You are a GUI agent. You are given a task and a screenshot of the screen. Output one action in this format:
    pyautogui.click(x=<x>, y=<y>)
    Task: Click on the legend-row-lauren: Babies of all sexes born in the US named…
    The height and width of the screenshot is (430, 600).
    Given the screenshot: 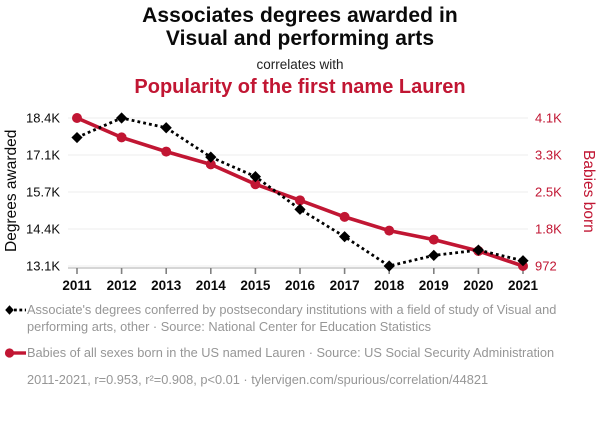 What is the action you would take?
    pyautogui.click(x=300, y=352)
    